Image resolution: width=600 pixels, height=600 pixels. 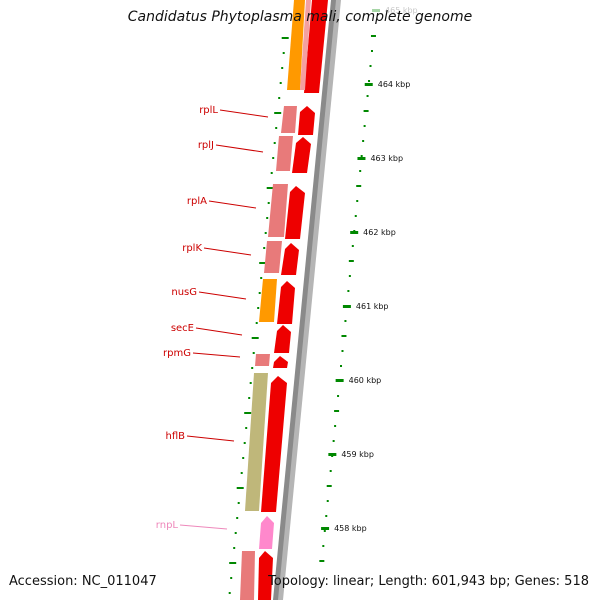 What do you see at coordinates (192, 248) in the screenshot?
I see `gene-label-rplK: rplK` at bounding box center [192, 248].